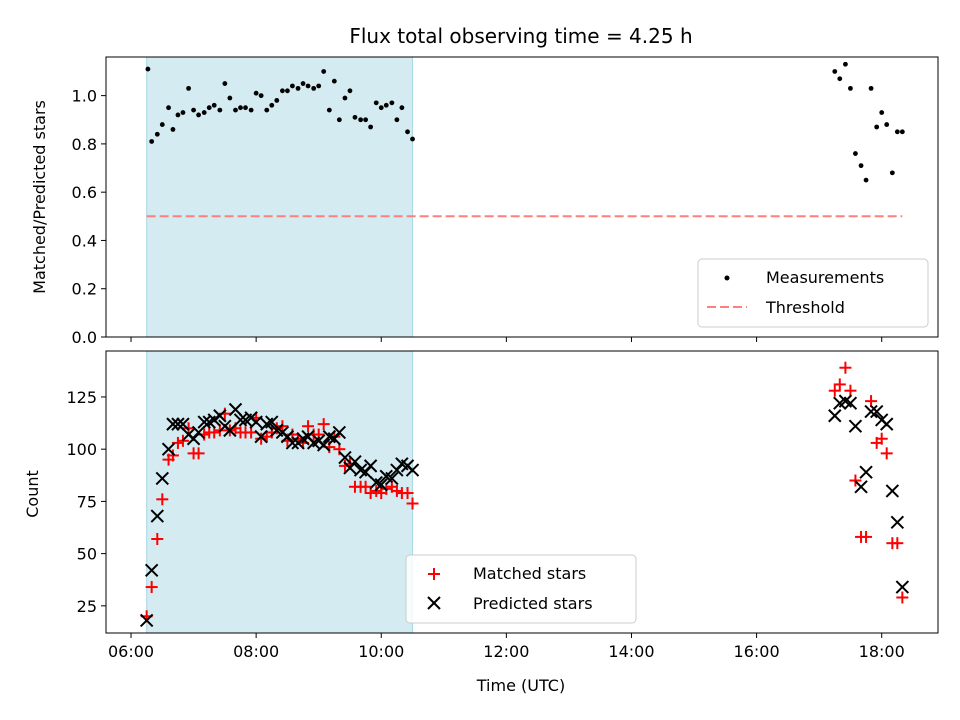 The image size is (960, 720). I want to click on top-highlight-span, so click(280, 197).